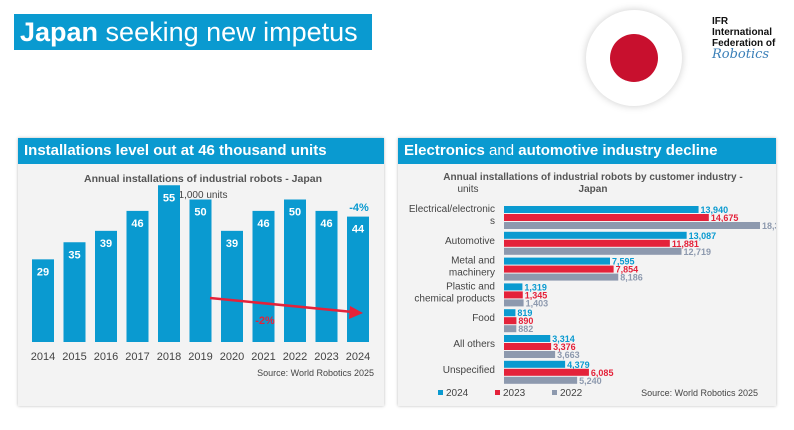 This screenshot has height=430, width=794. Describe the element at coordinates (265, 321) in the screenshot. I see `cagr-label: -2%` at that location.